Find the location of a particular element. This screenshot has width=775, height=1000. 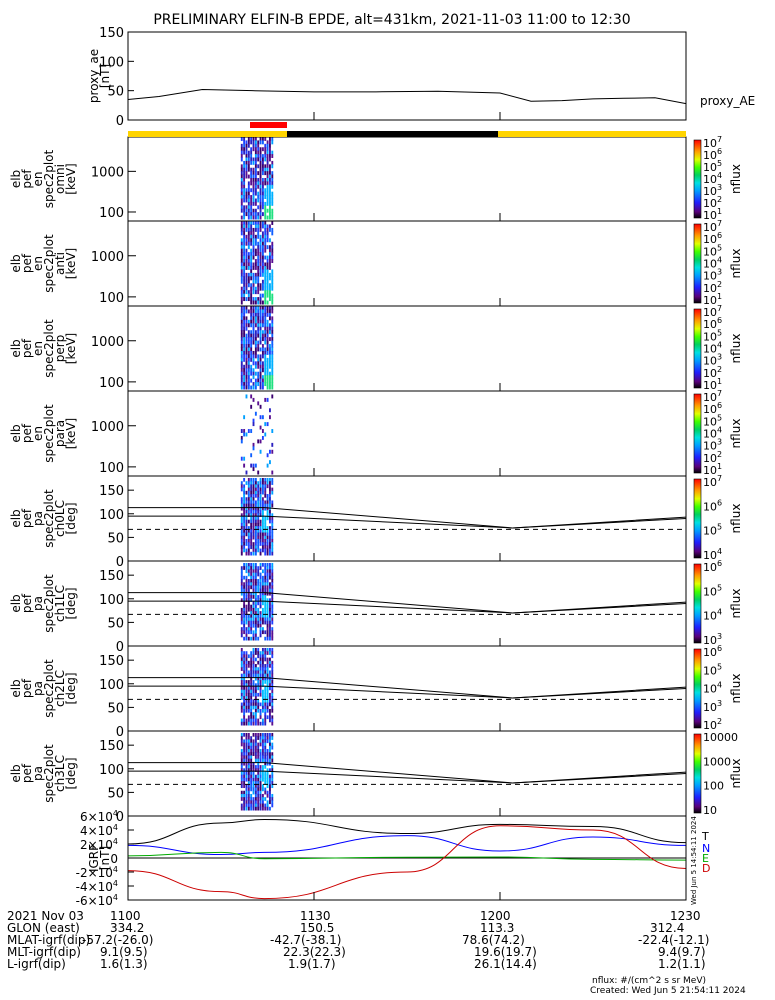

pa-yticklabel-1: 50 is located at coordinates (115, 708).